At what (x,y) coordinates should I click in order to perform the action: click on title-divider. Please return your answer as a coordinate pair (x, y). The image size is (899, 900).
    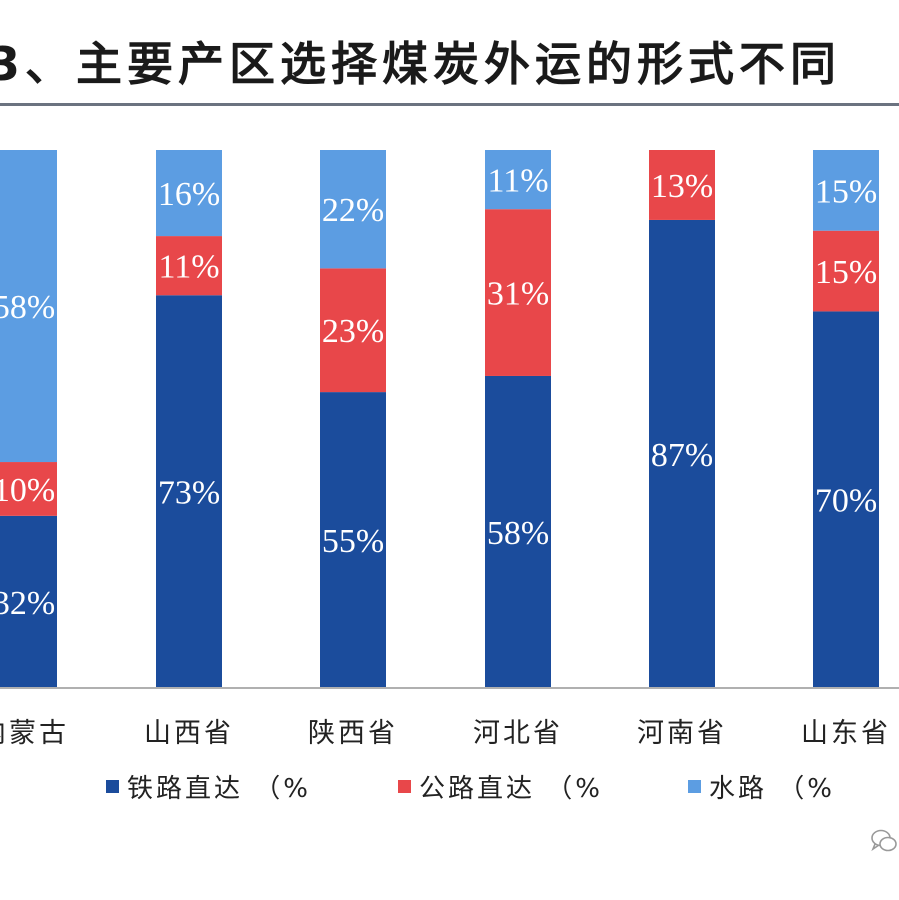
    Looking at the image, I should click on (449, 104).